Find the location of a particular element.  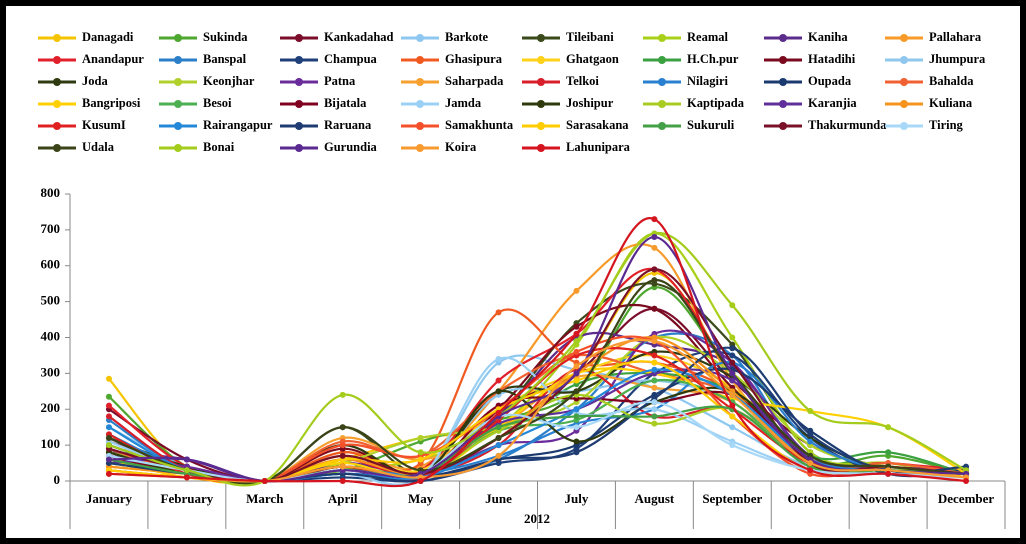

legend-label: Jhumpura is located at coordinates (957, 59).